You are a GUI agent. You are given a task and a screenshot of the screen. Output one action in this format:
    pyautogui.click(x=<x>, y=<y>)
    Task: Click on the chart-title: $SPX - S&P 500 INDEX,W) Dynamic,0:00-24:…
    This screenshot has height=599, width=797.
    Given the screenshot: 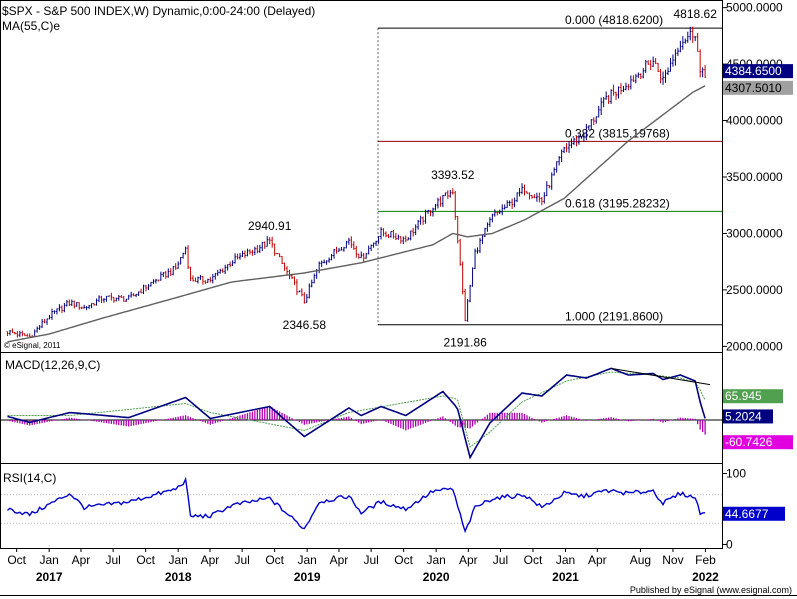 What is the action you would take?
    pyautogui.click(x=158, y=11)
    